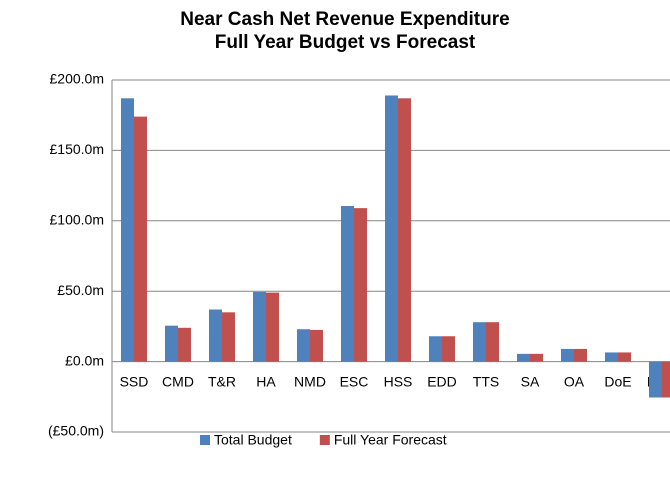 The width and height of the screenshot is (670, 482). What do you see at coordinates (266, 381) in the screenshot?
I see `x-tick-label: HA` at bounding box center [266, 381].